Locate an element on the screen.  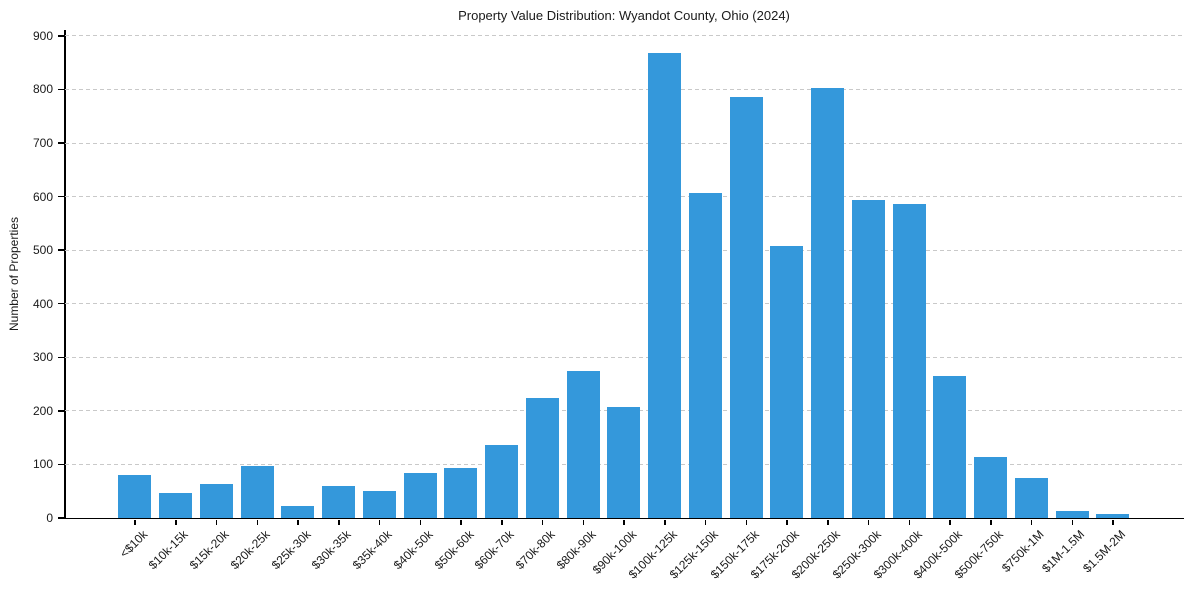
x-tick-label: $1M-1.5M is located at coordinates (1063, 551).